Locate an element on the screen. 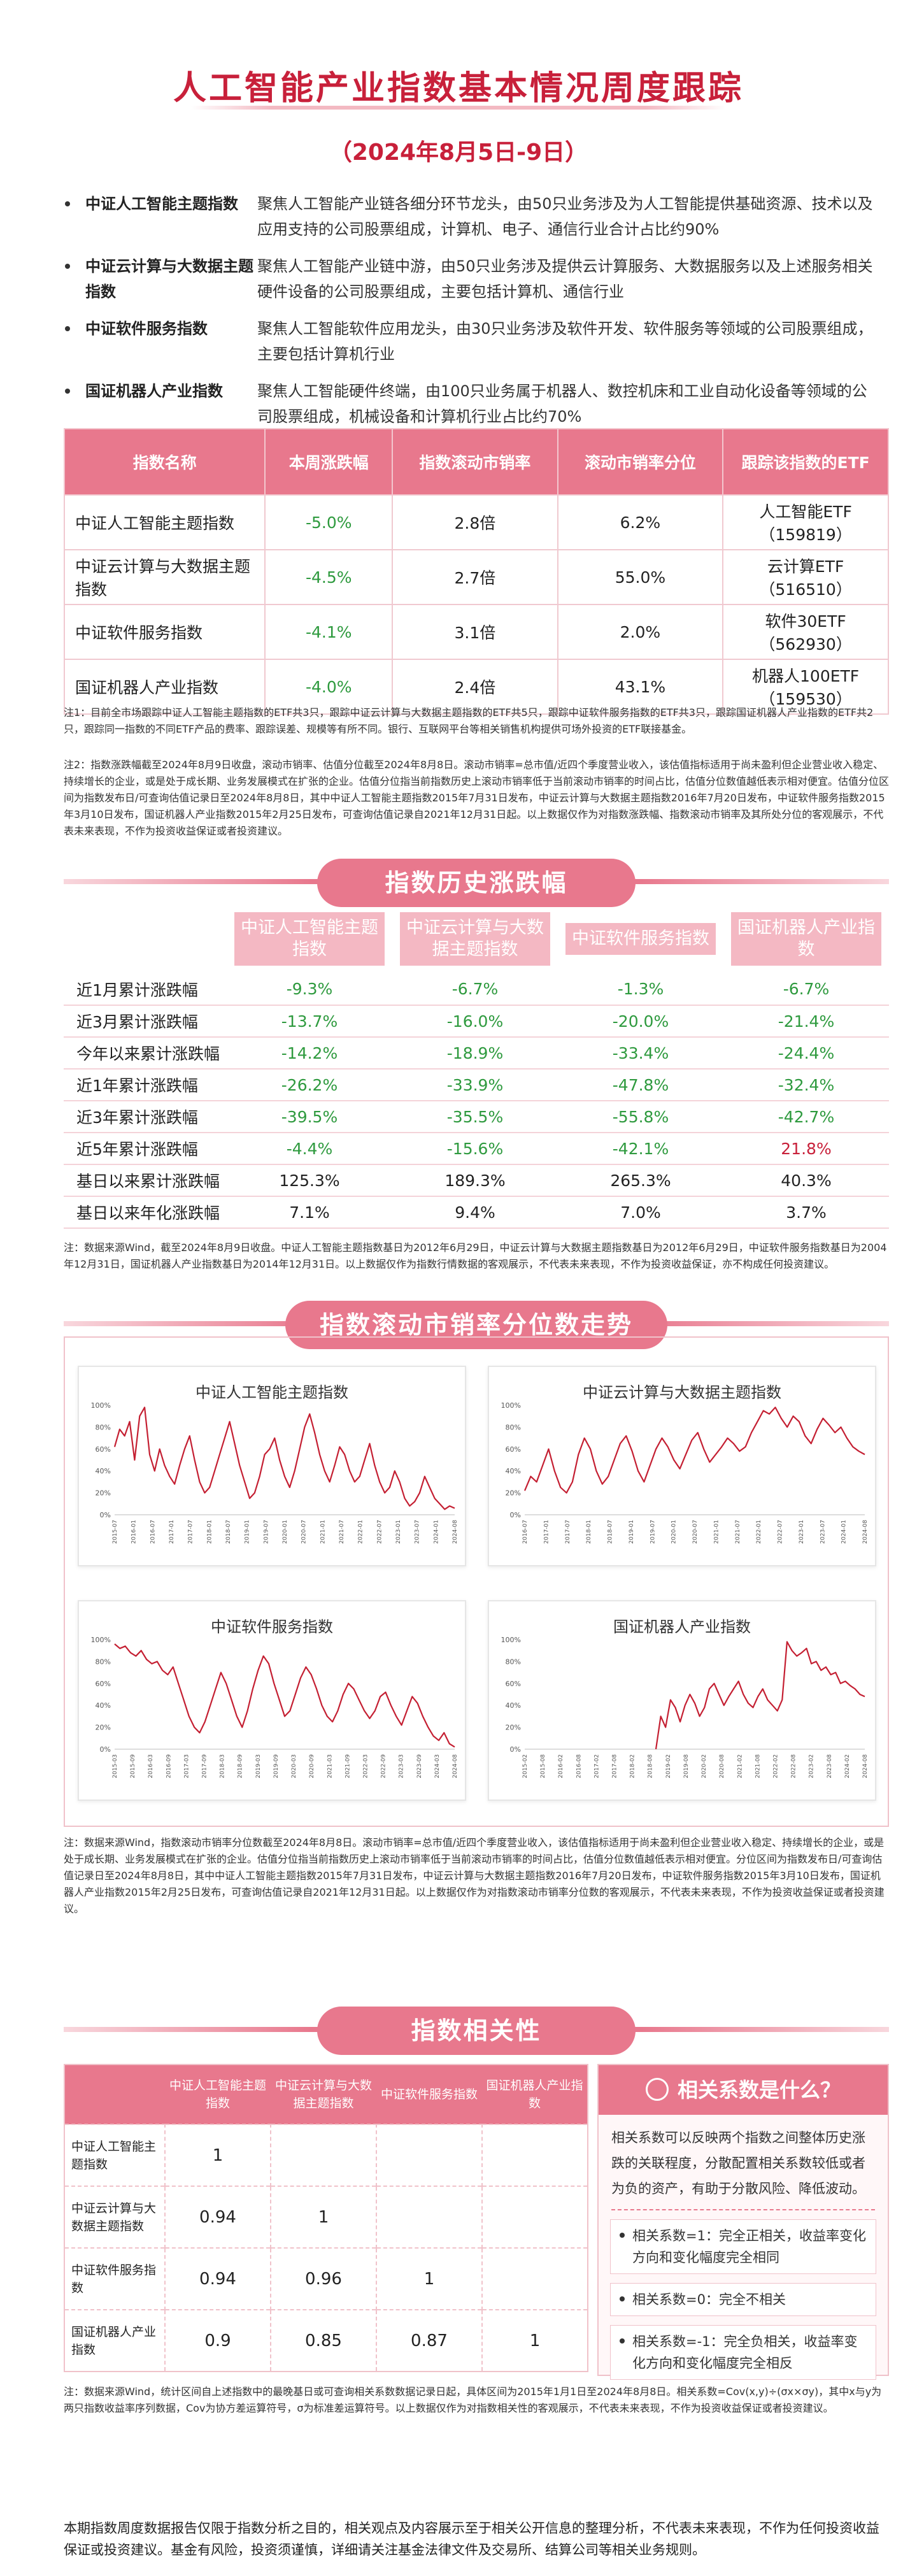 The image size is (917, 2576). value-cell: -13.7% is located at coordinates (309, 1022).